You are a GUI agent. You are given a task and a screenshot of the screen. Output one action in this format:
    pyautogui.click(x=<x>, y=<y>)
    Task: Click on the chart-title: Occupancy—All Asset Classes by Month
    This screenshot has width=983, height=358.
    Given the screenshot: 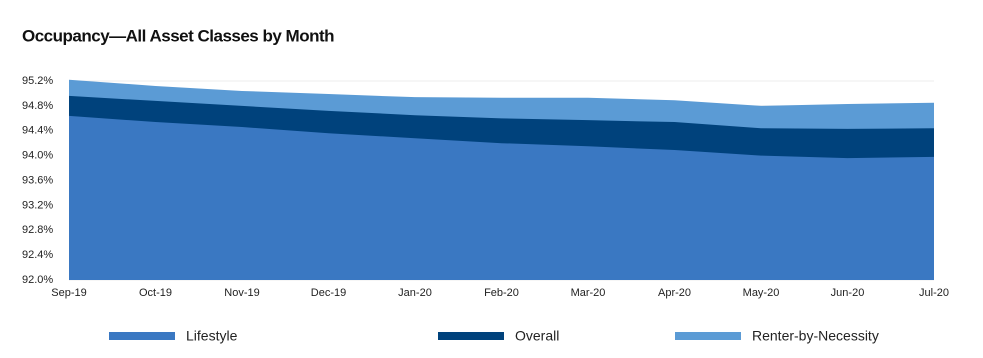 What is the action you would take?
    pyautogui.click(x=178, y=35)
    